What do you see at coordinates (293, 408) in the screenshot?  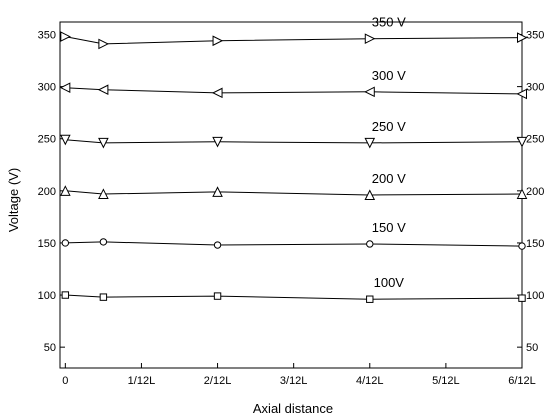 I see `x-axis-label: Axial distance` at bounding box center [293, 408].